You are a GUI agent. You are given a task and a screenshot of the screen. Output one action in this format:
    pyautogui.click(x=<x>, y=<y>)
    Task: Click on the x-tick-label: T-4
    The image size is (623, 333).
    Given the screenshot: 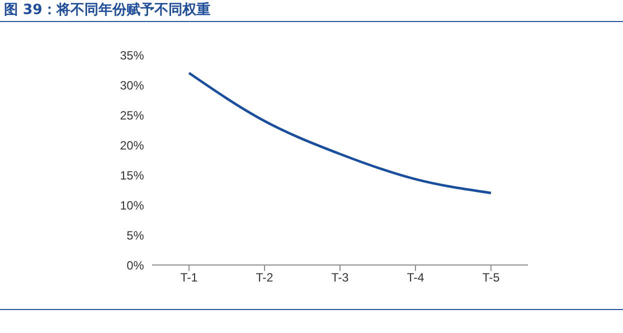 What is the action you would take?
    pyautogui.click(x=415, y=277)
    